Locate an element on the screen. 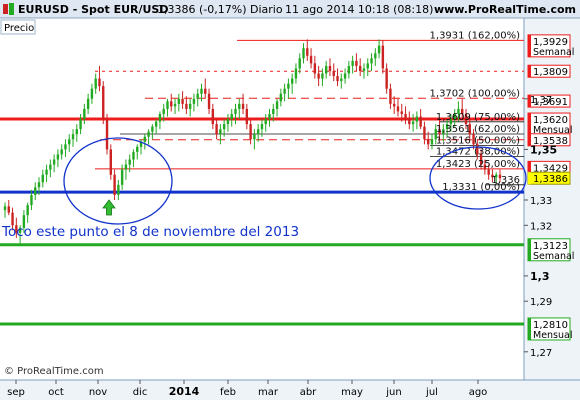  price-label-sub: Mensual is located at coordinates (553, 130).